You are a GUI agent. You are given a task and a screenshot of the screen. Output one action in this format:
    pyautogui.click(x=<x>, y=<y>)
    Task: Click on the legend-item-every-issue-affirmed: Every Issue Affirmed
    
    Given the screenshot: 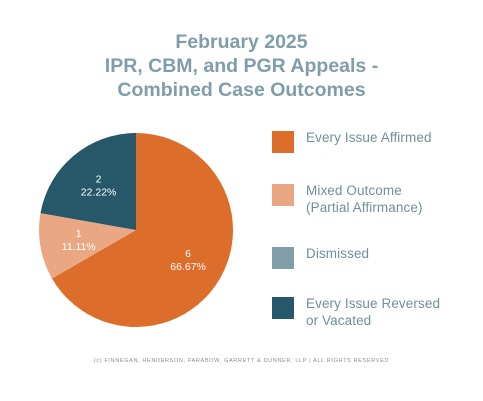 What is the action you would take?
    pyautogui.click(x=352, y=141)
    